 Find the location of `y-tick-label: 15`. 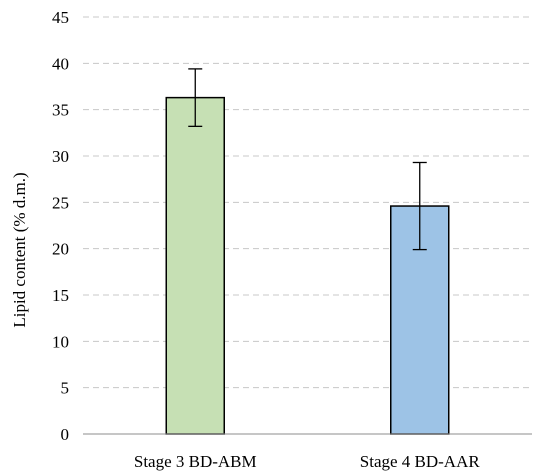

y-tick-label: 15 is located at coordinates (60, 295).